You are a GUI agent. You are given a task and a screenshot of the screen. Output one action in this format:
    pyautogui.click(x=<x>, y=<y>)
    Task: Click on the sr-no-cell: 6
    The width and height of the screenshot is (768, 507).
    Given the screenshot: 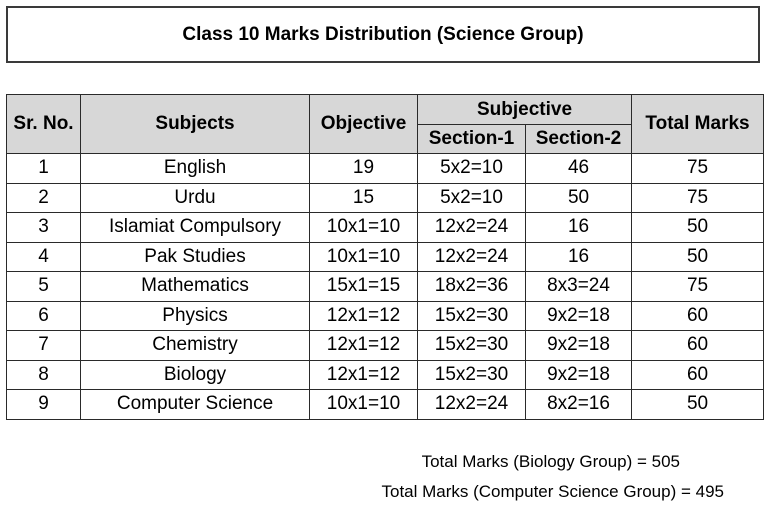 What is the action you would take?
    pyautogui.click(x=43, y=315)
    